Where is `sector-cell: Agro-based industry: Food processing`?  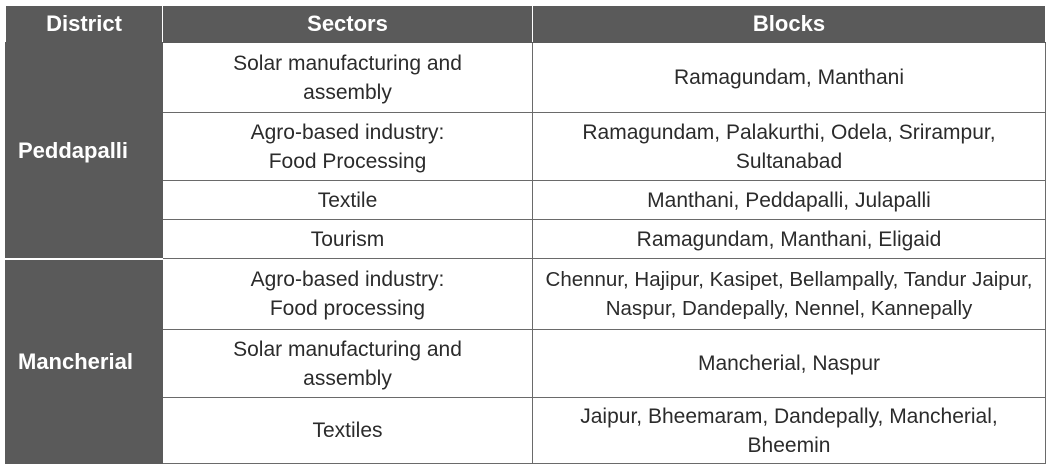 sector-cell: Agro-based industry: Food processing is located at coordinates (347, 294).